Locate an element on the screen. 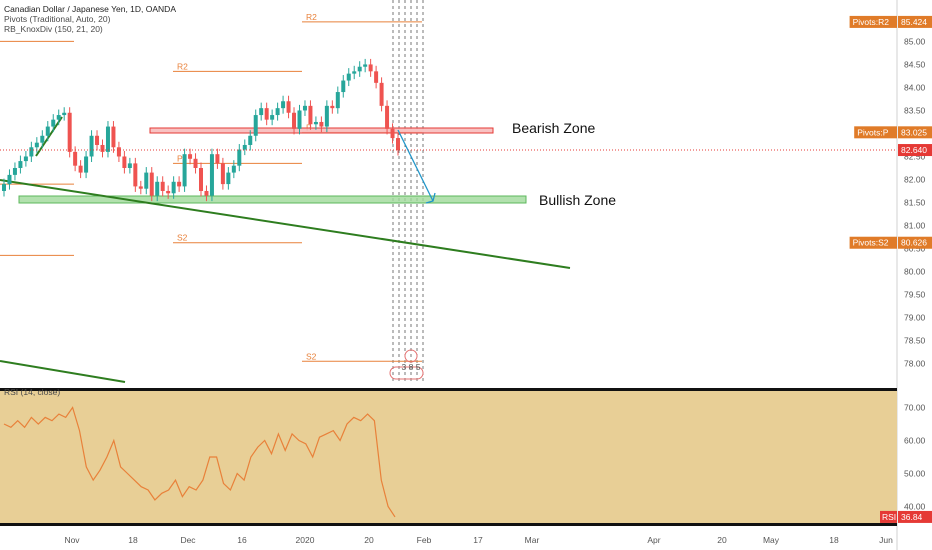 The image size is (932, 550). price-badge-value: 83.025 is located at coordinates (914, 132).